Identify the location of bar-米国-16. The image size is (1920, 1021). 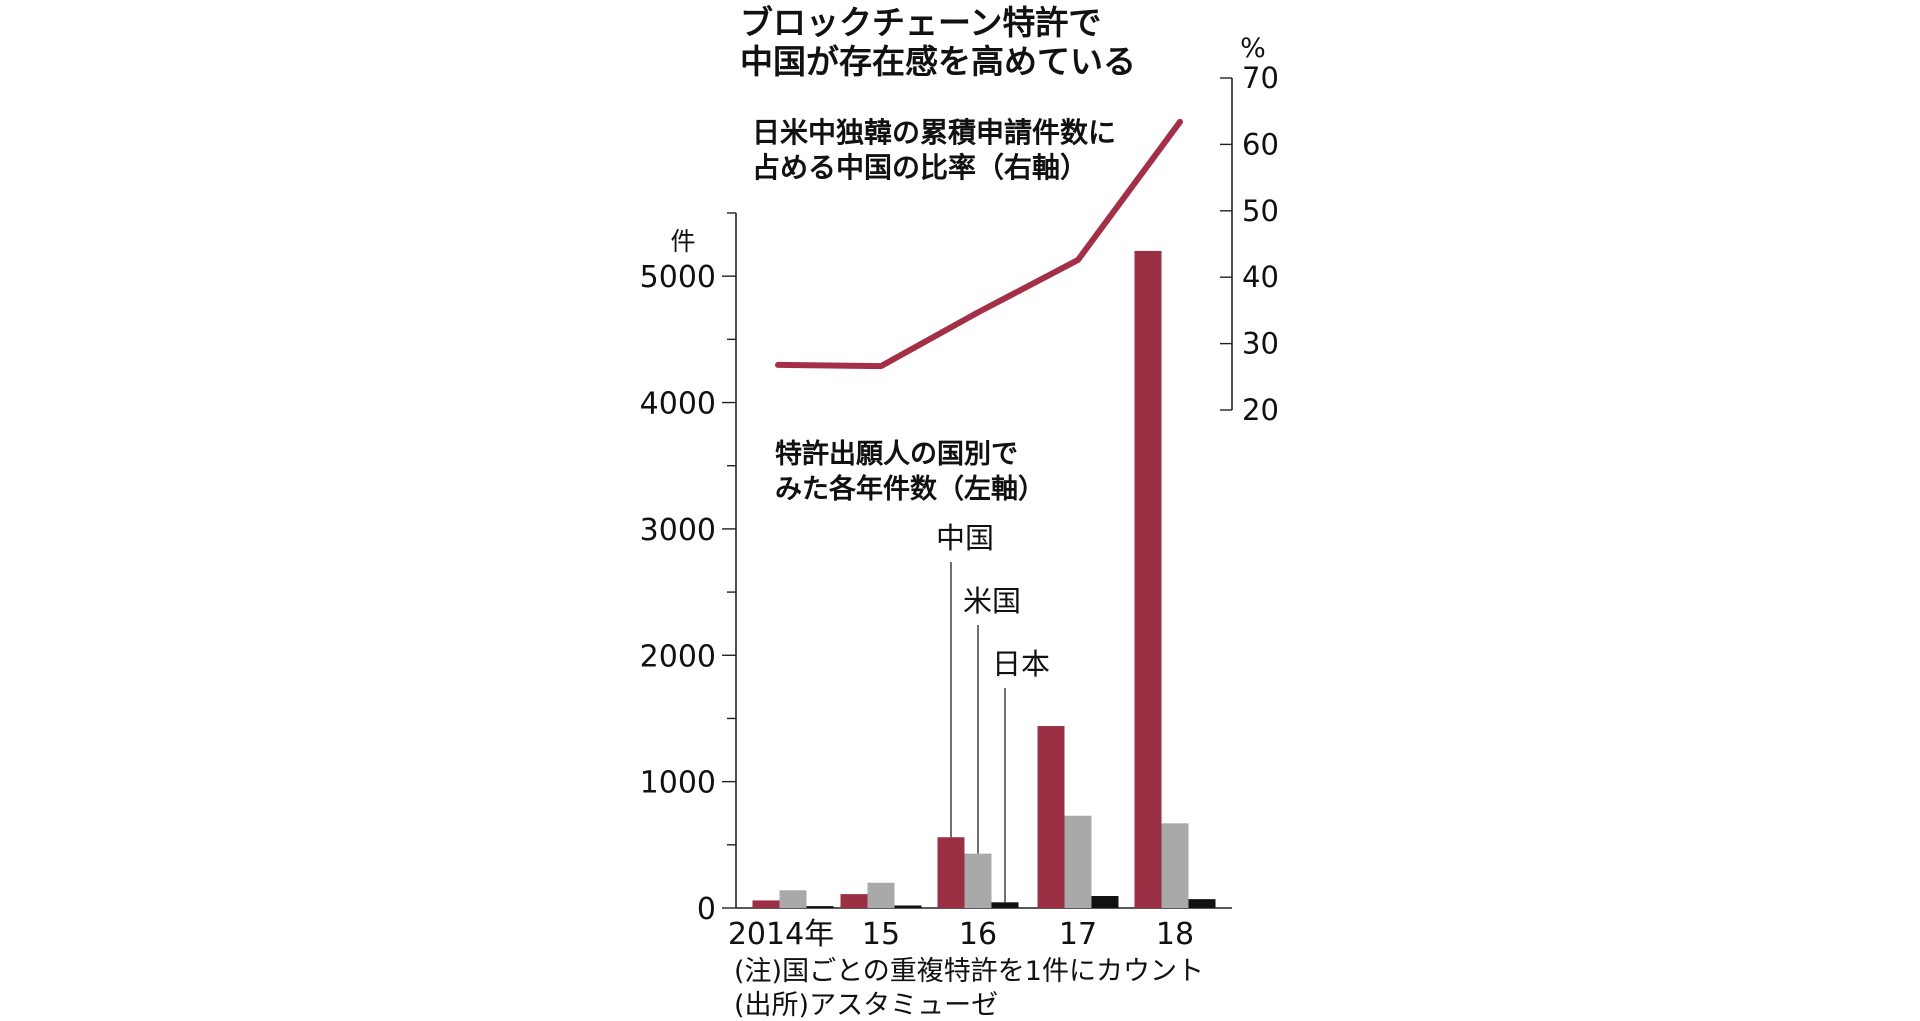
(978, 880).